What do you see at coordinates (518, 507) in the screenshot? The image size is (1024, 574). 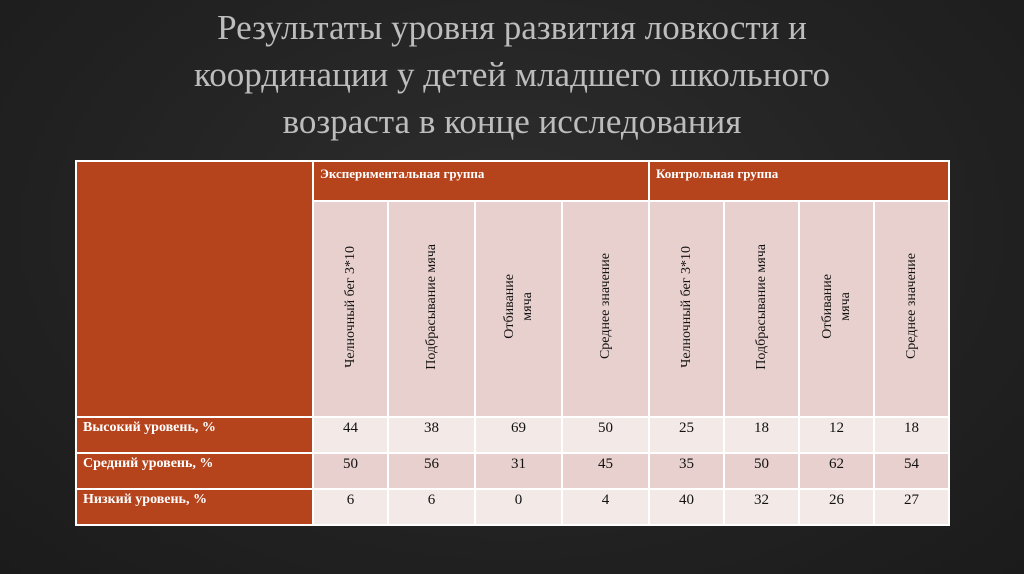 I see `table-cell: 0` at bounding box center [518, 507].